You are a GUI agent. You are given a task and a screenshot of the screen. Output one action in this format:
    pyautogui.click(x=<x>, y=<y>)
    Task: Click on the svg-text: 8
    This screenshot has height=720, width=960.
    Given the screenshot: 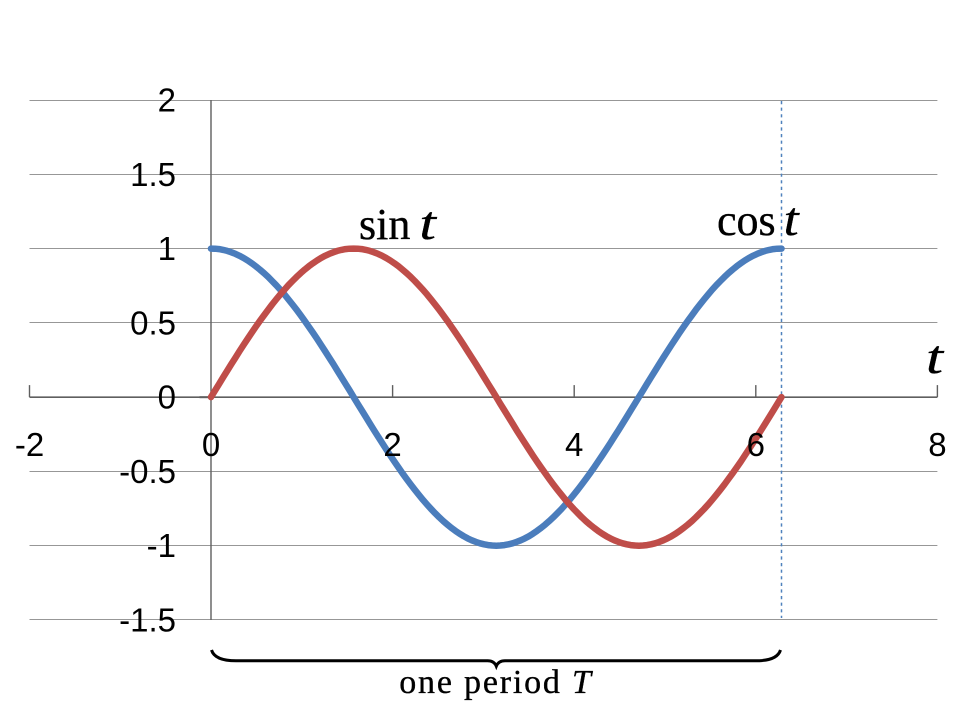 What is the action you would take?
    pyautogui.click(x=937, y=444)
    